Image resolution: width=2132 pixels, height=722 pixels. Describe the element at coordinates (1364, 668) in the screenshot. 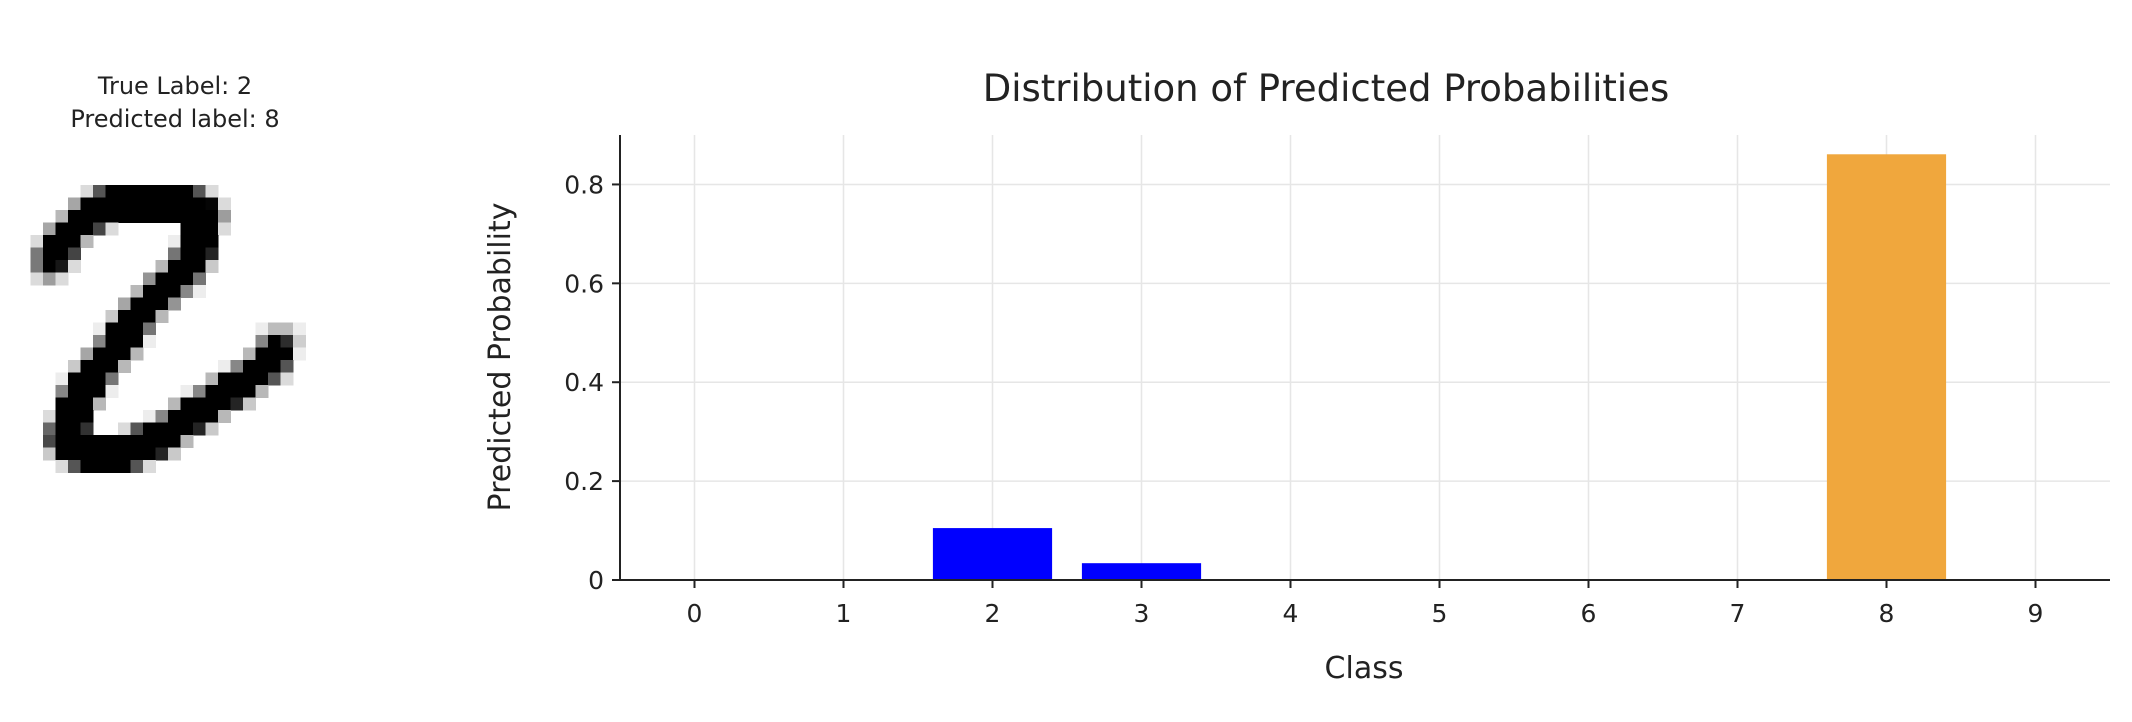

I see `x-axis-title: Class` at that location.